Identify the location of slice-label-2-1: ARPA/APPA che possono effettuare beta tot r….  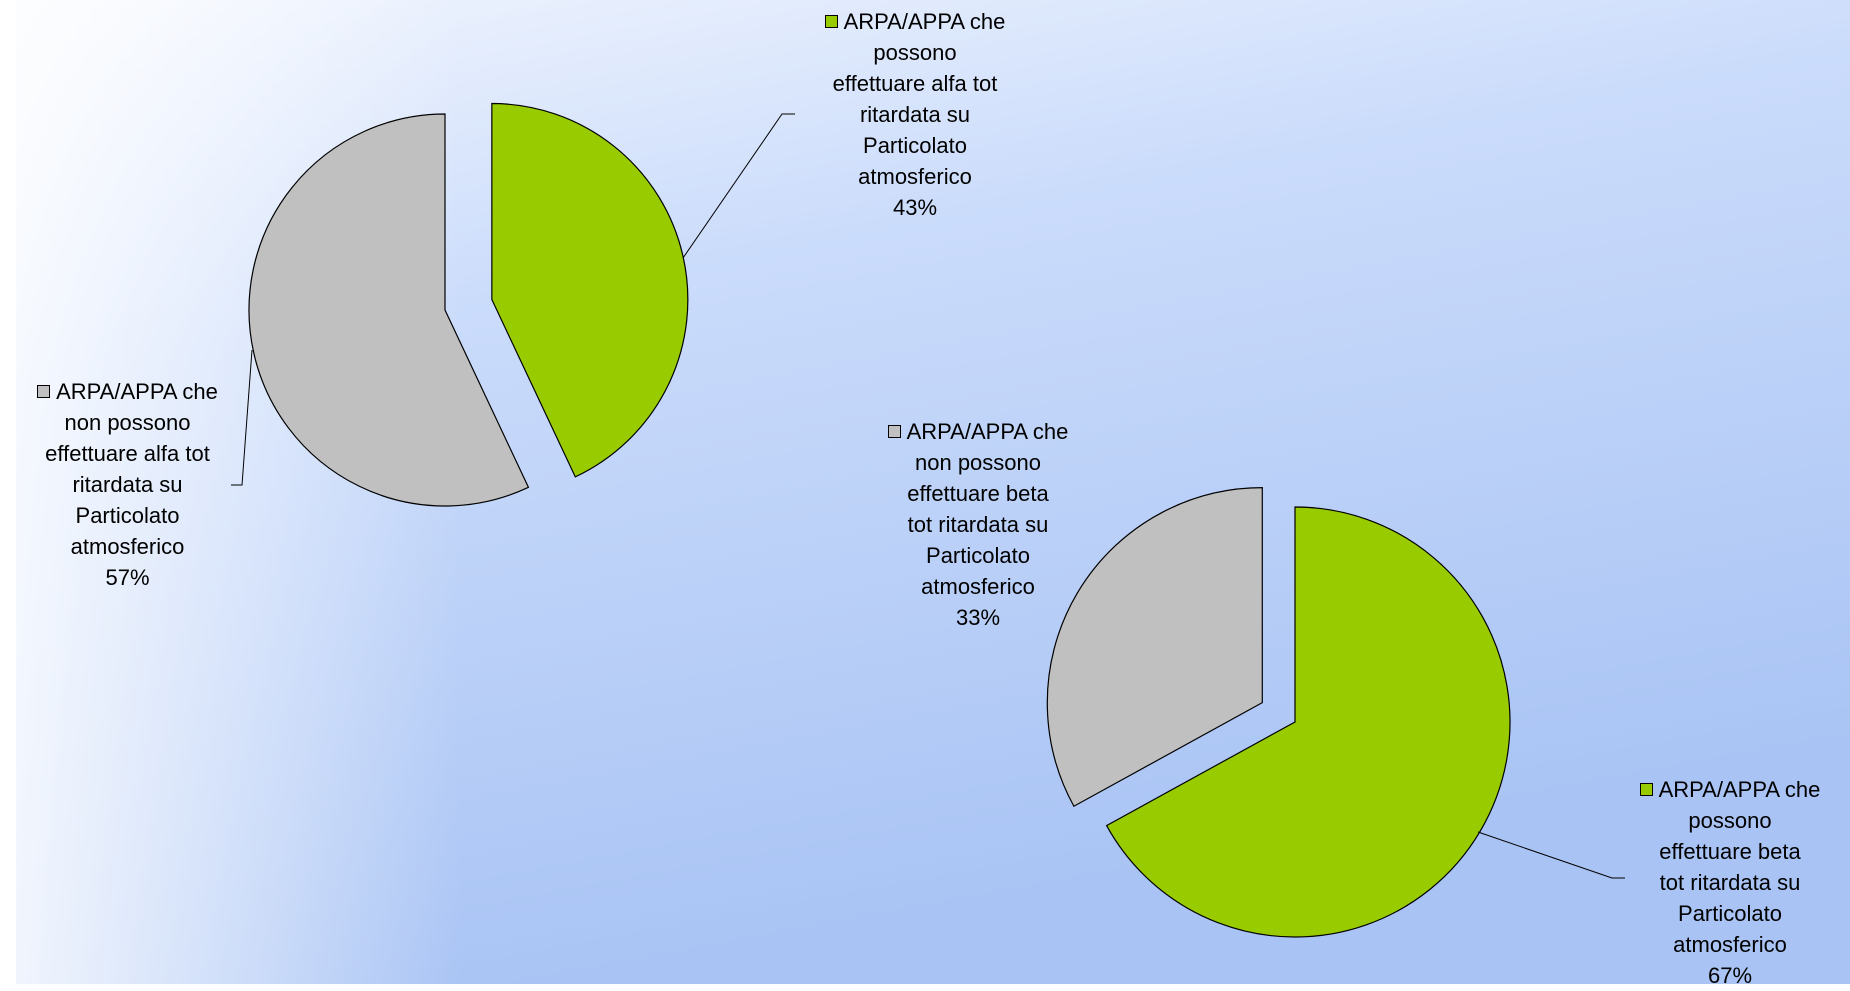
(1730, 882).